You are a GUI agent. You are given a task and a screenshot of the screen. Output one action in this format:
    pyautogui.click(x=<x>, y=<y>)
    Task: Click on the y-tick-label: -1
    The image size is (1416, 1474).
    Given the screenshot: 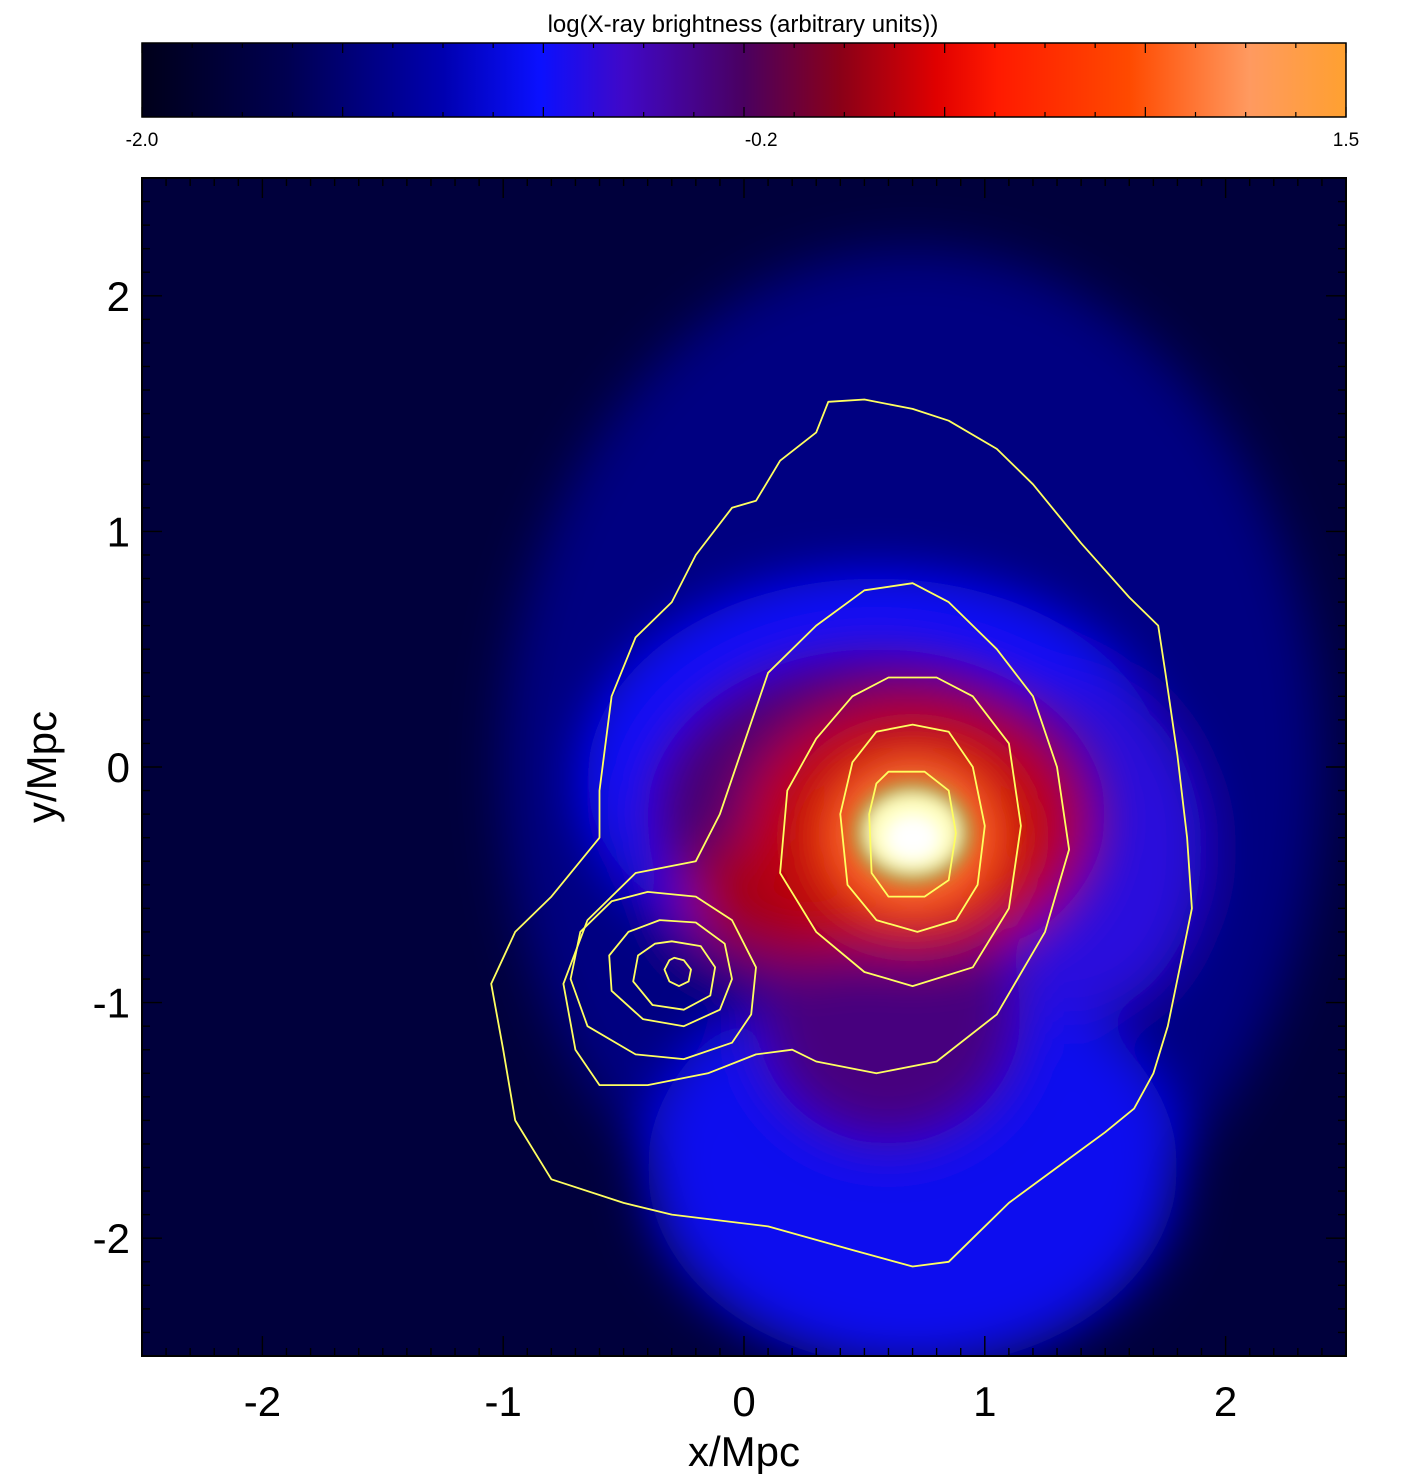 What is the action you would take?
    pyautogui.click(x=111, y=1003)
    